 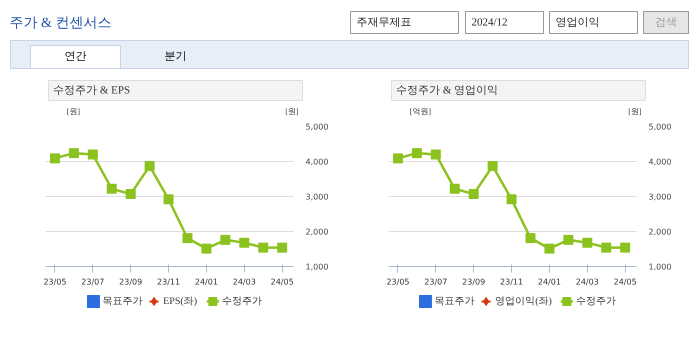 I want to click on text: 2024/12, so click(x=490, y=22).